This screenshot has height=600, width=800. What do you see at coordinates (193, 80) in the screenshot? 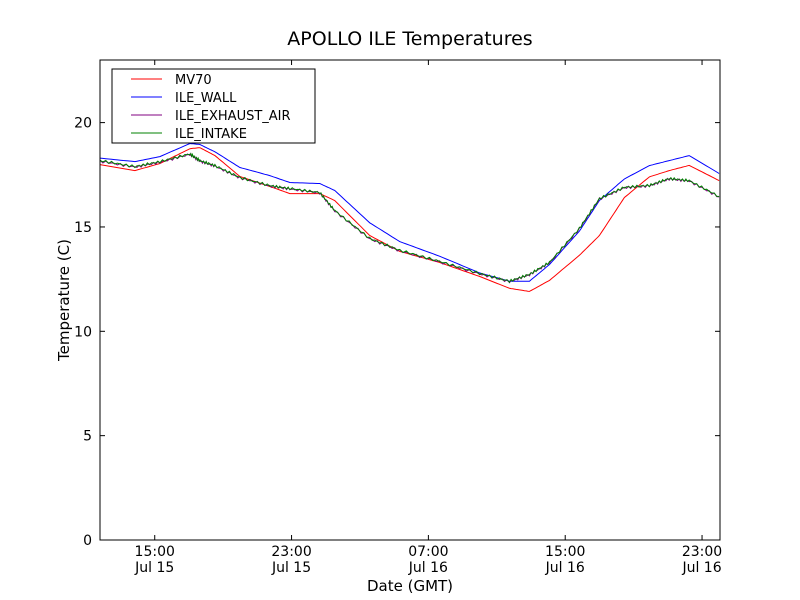
I see `legend-label: MV70` at bounding box center [193, 80].